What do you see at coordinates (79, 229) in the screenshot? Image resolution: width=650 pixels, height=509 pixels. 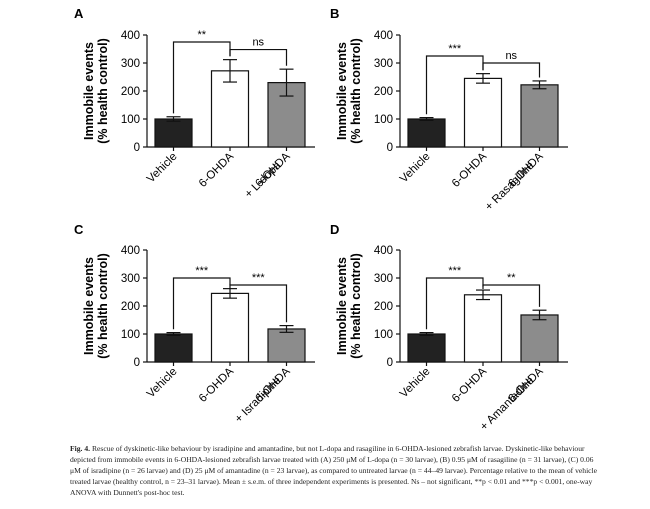 I see `panel-letter: C` at bounding box center [79, 229].